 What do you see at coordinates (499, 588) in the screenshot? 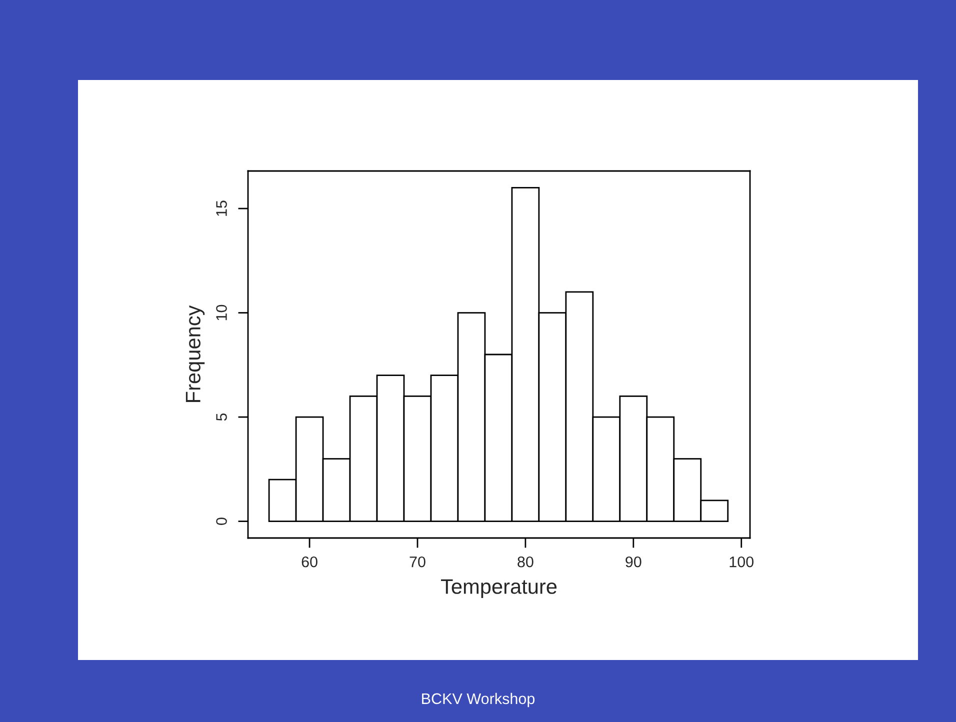
I see `x-axis-title: Temperature` at bounding box center [499, 588].